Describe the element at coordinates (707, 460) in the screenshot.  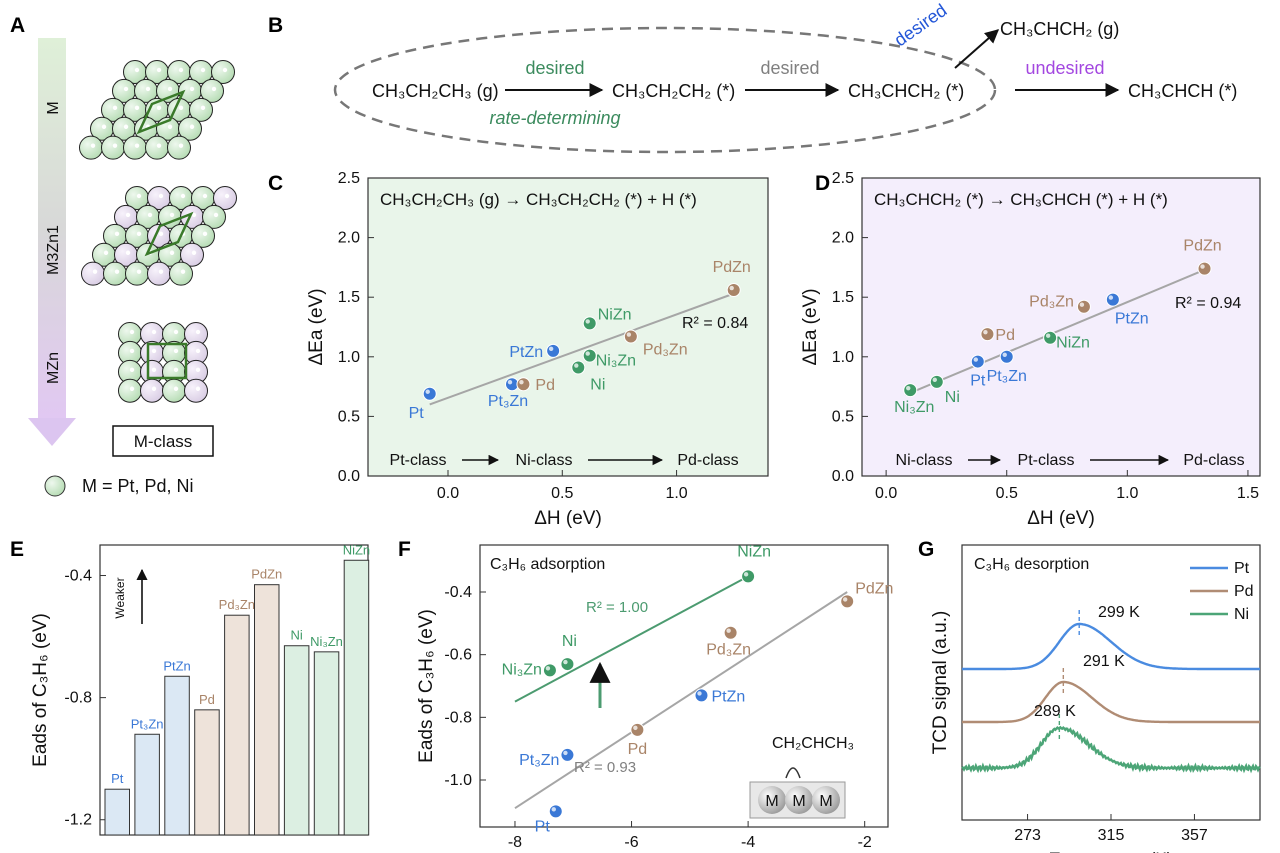
I see `class-pd-class: Pd-class` at that location.